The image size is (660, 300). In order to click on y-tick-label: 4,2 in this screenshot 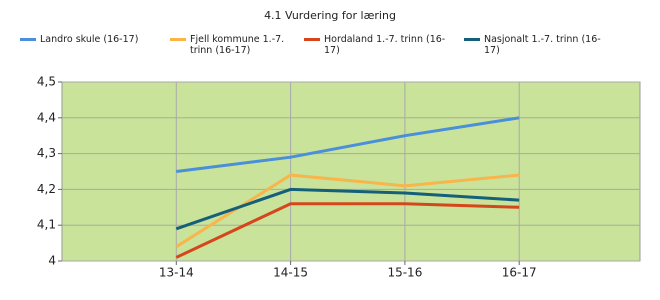, I will do `click(46, 189)`.